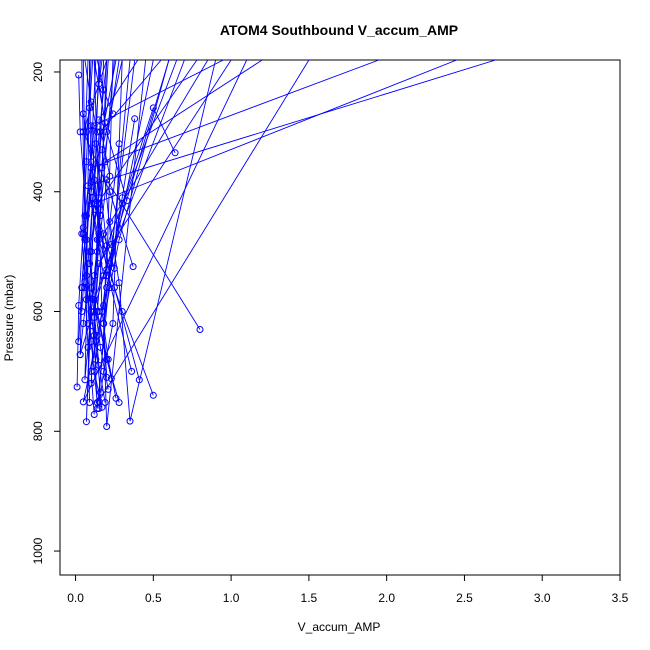 The image size is (650, 650). Describe the element at coordinates (9, 318) in the screenshot. I see `y-axis-label: Pressure (mbar)` at that location.